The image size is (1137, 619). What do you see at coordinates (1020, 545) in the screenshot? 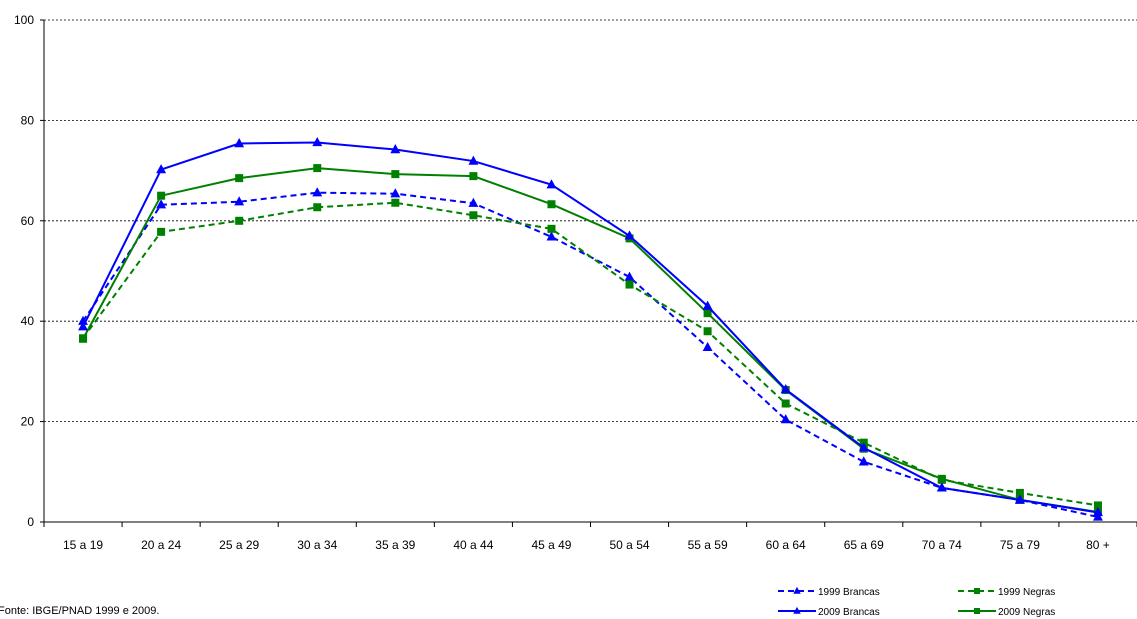
I see `x-tick-label: 75 a 79` at bounding box center [1020, 545].